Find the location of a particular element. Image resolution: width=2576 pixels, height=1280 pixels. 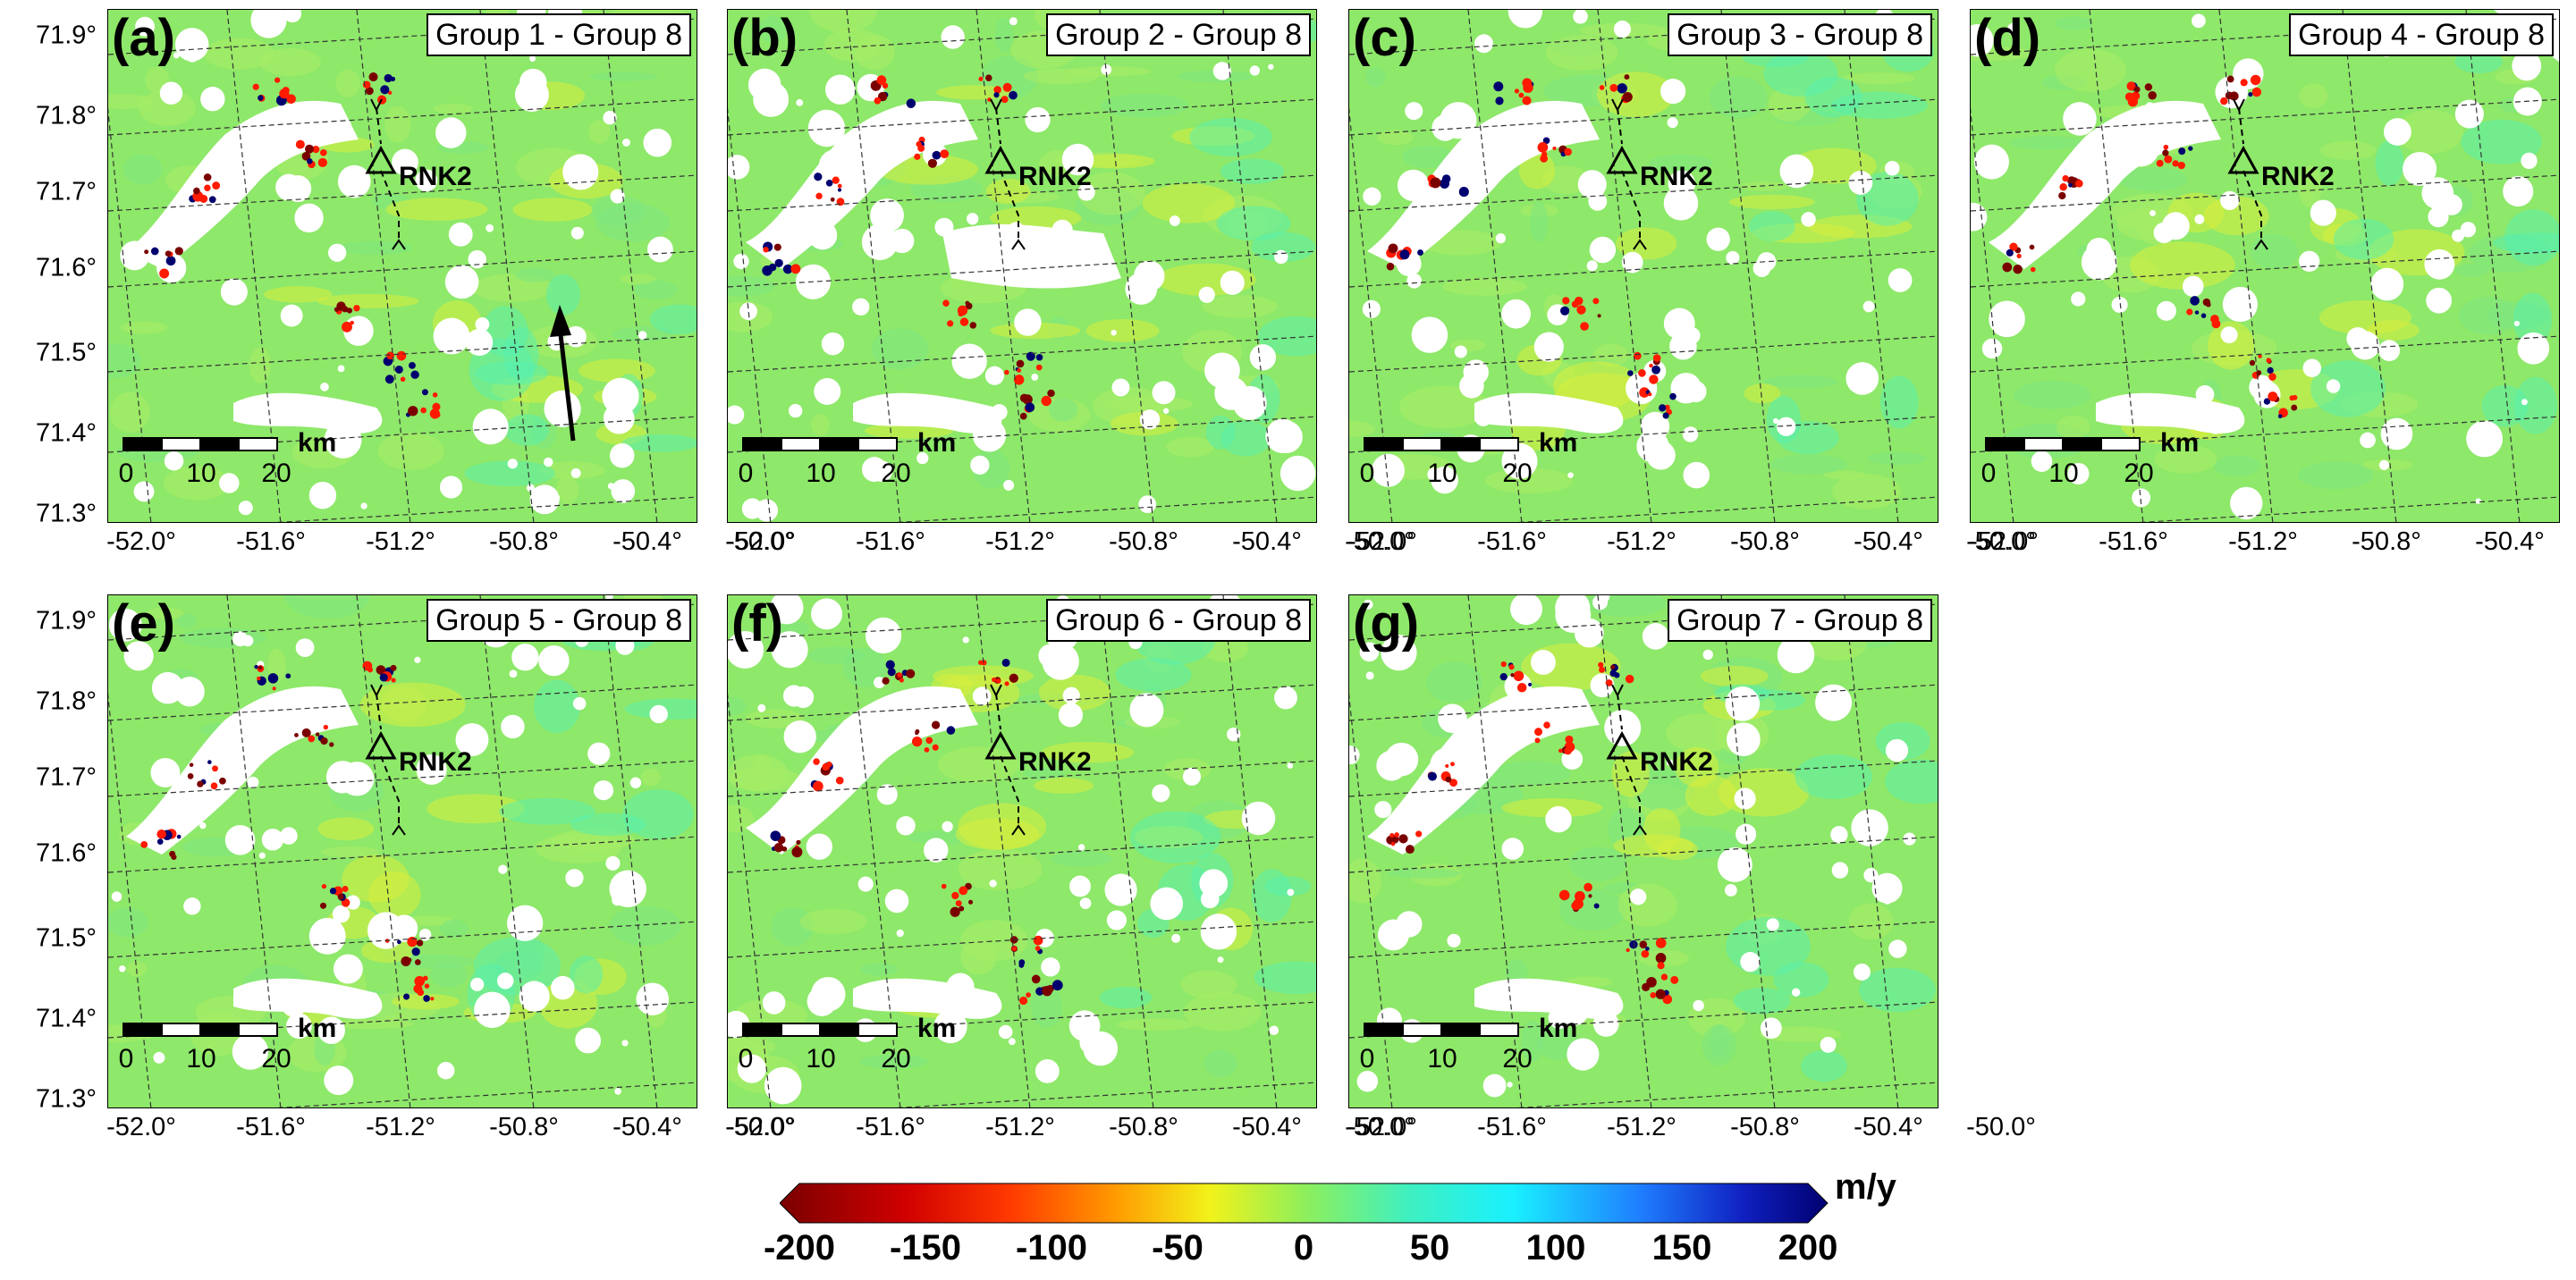

latitude-axis: 71.9° 71.8° 71.7° 71.6° 71.5° 71.4° 71.3° is located at coordinates (52, 854).